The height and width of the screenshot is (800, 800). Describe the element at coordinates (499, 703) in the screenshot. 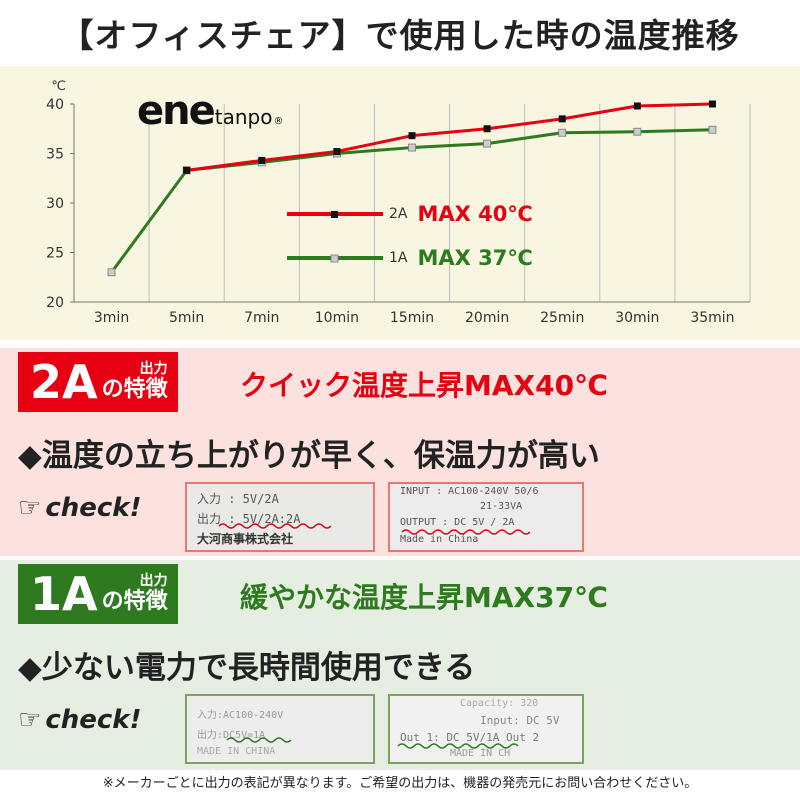

I see `photo-1a-2-l1: Capacity: 320` at that location.